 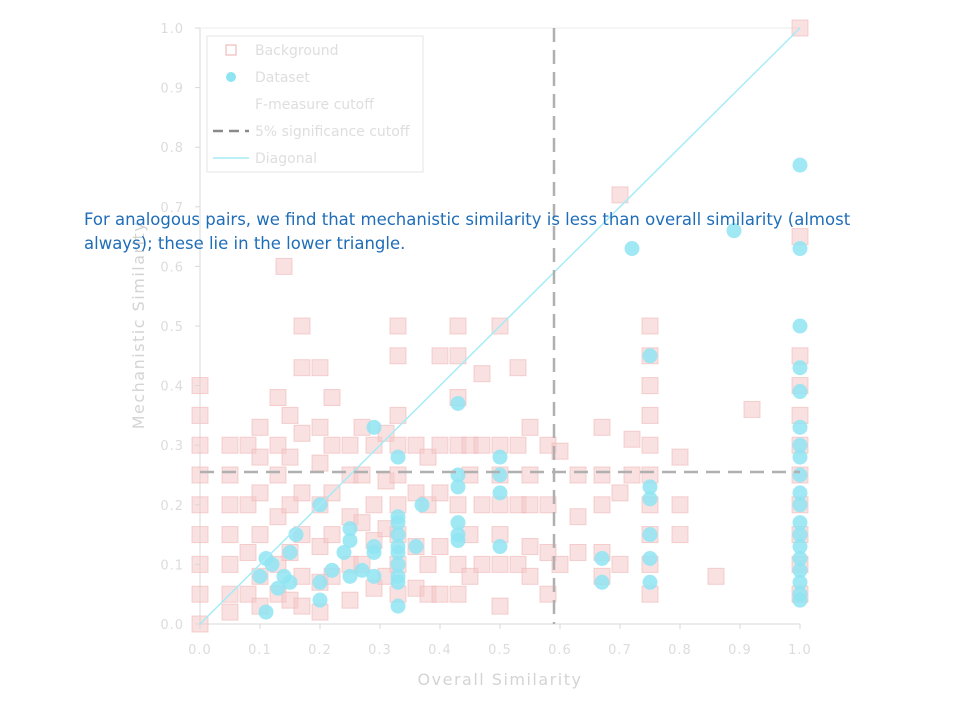 What do you see at coordinates (314, 105) in the screenshot?
I see `legend-label: F-measure cutoff` at bounding box center [314, 105].